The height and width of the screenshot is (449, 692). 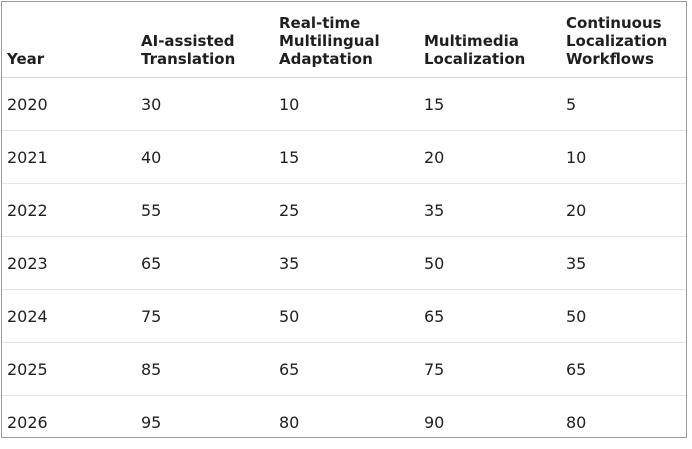 What do you see at coordinates (610, 59) in the screenshot?
I see `column-header-line: Workflows` at bounding box center [610, 59].